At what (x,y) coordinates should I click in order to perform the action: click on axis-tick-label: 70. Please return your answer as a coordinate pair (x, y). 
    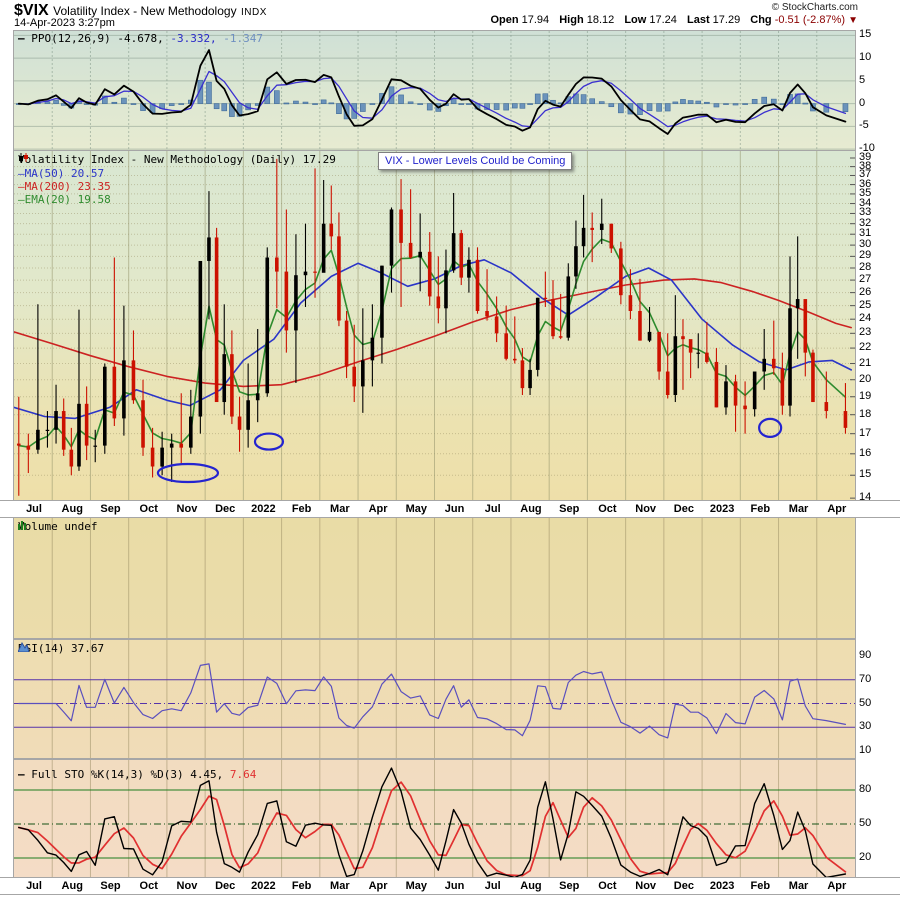
    Looking at the image, I should click on (865, 678).